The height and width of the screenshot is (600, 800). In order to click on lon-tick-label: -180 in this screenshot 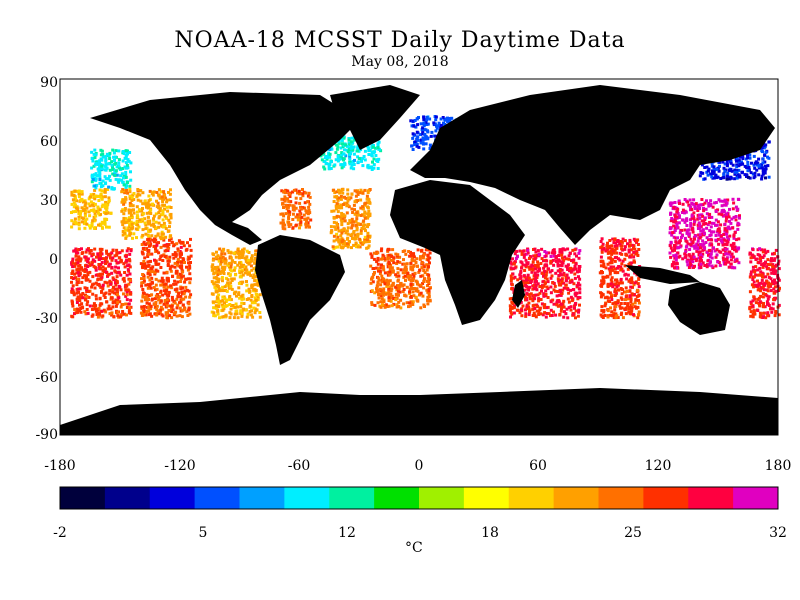, I will do `click(59, 466)`.